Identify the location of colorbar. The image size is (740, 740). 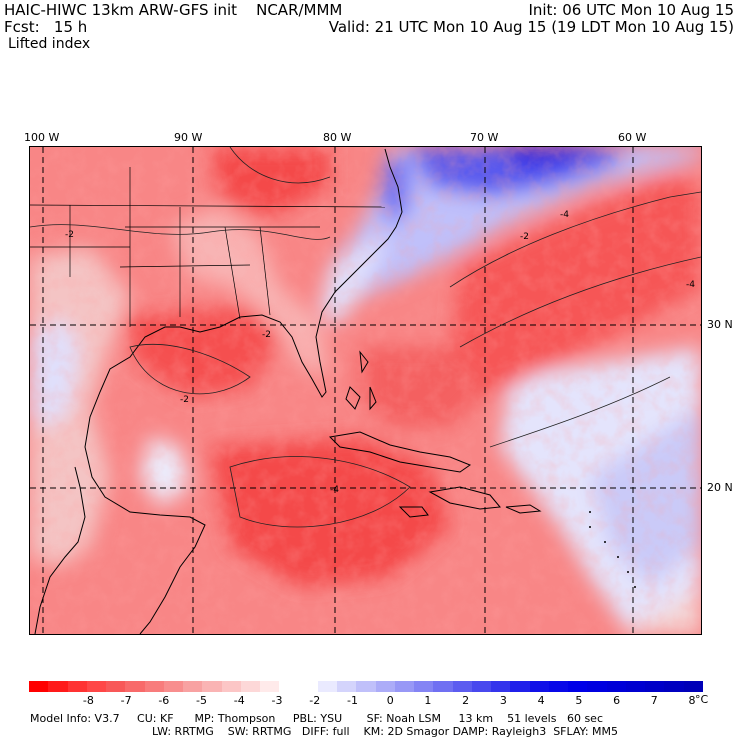
(366, 686).